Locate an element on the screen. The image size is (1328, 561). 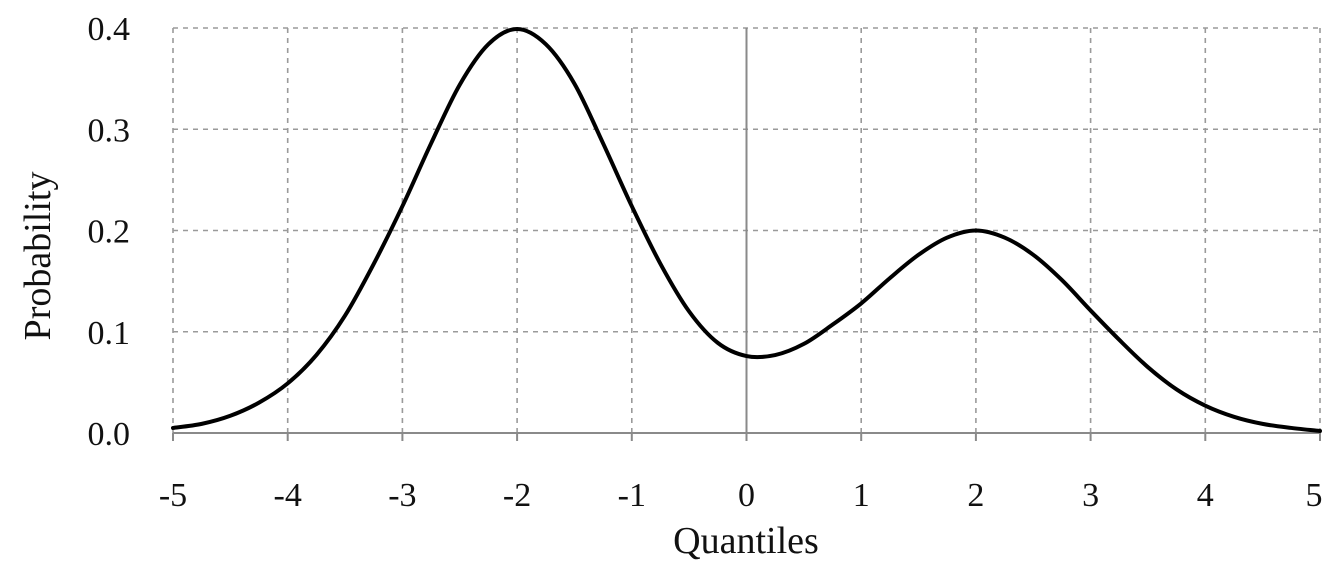
x-tick-label: 5 is located at coordinates (1314, 495).